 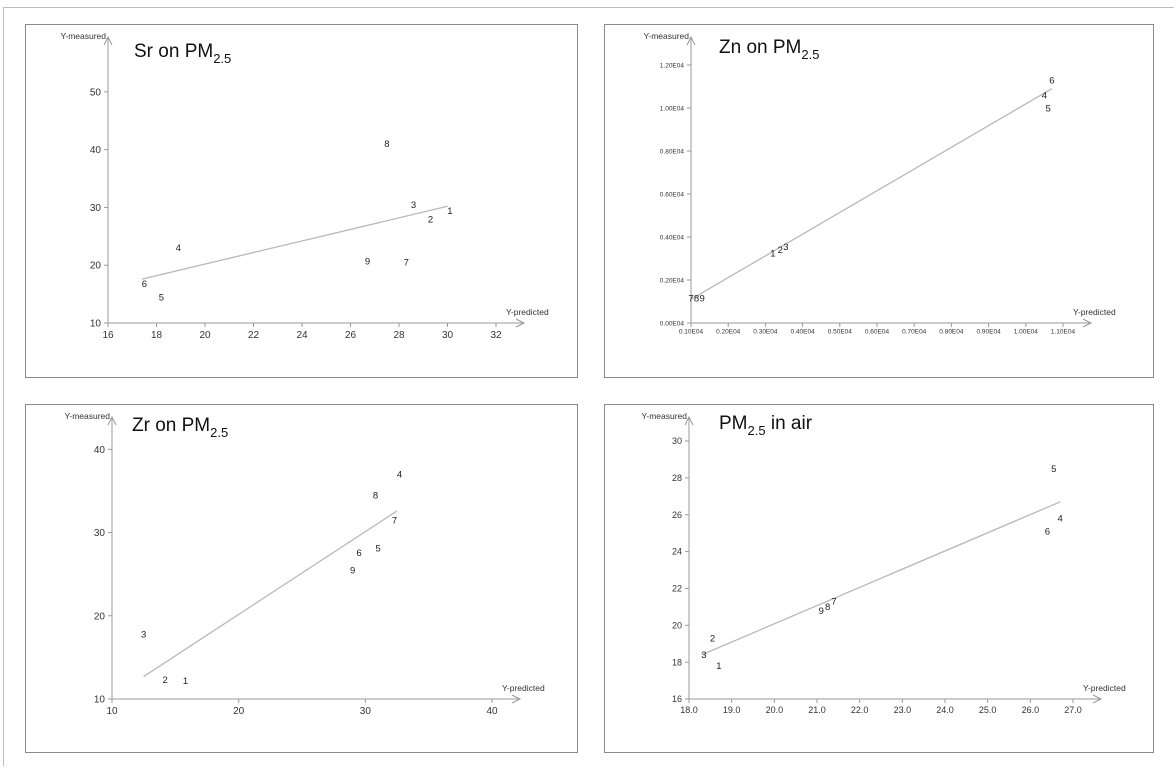 What do you see at coordinates (496, 335) in the screenshot?
I see `x-tick-label: 32` at bounding box center [496, 335].